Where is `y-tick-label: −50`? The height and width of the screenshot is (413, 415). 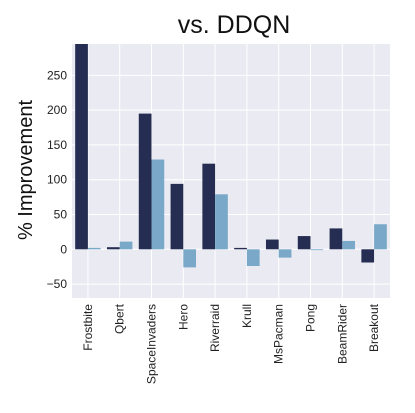 y-tick-label: −50 is located at coordinates (57, 284).